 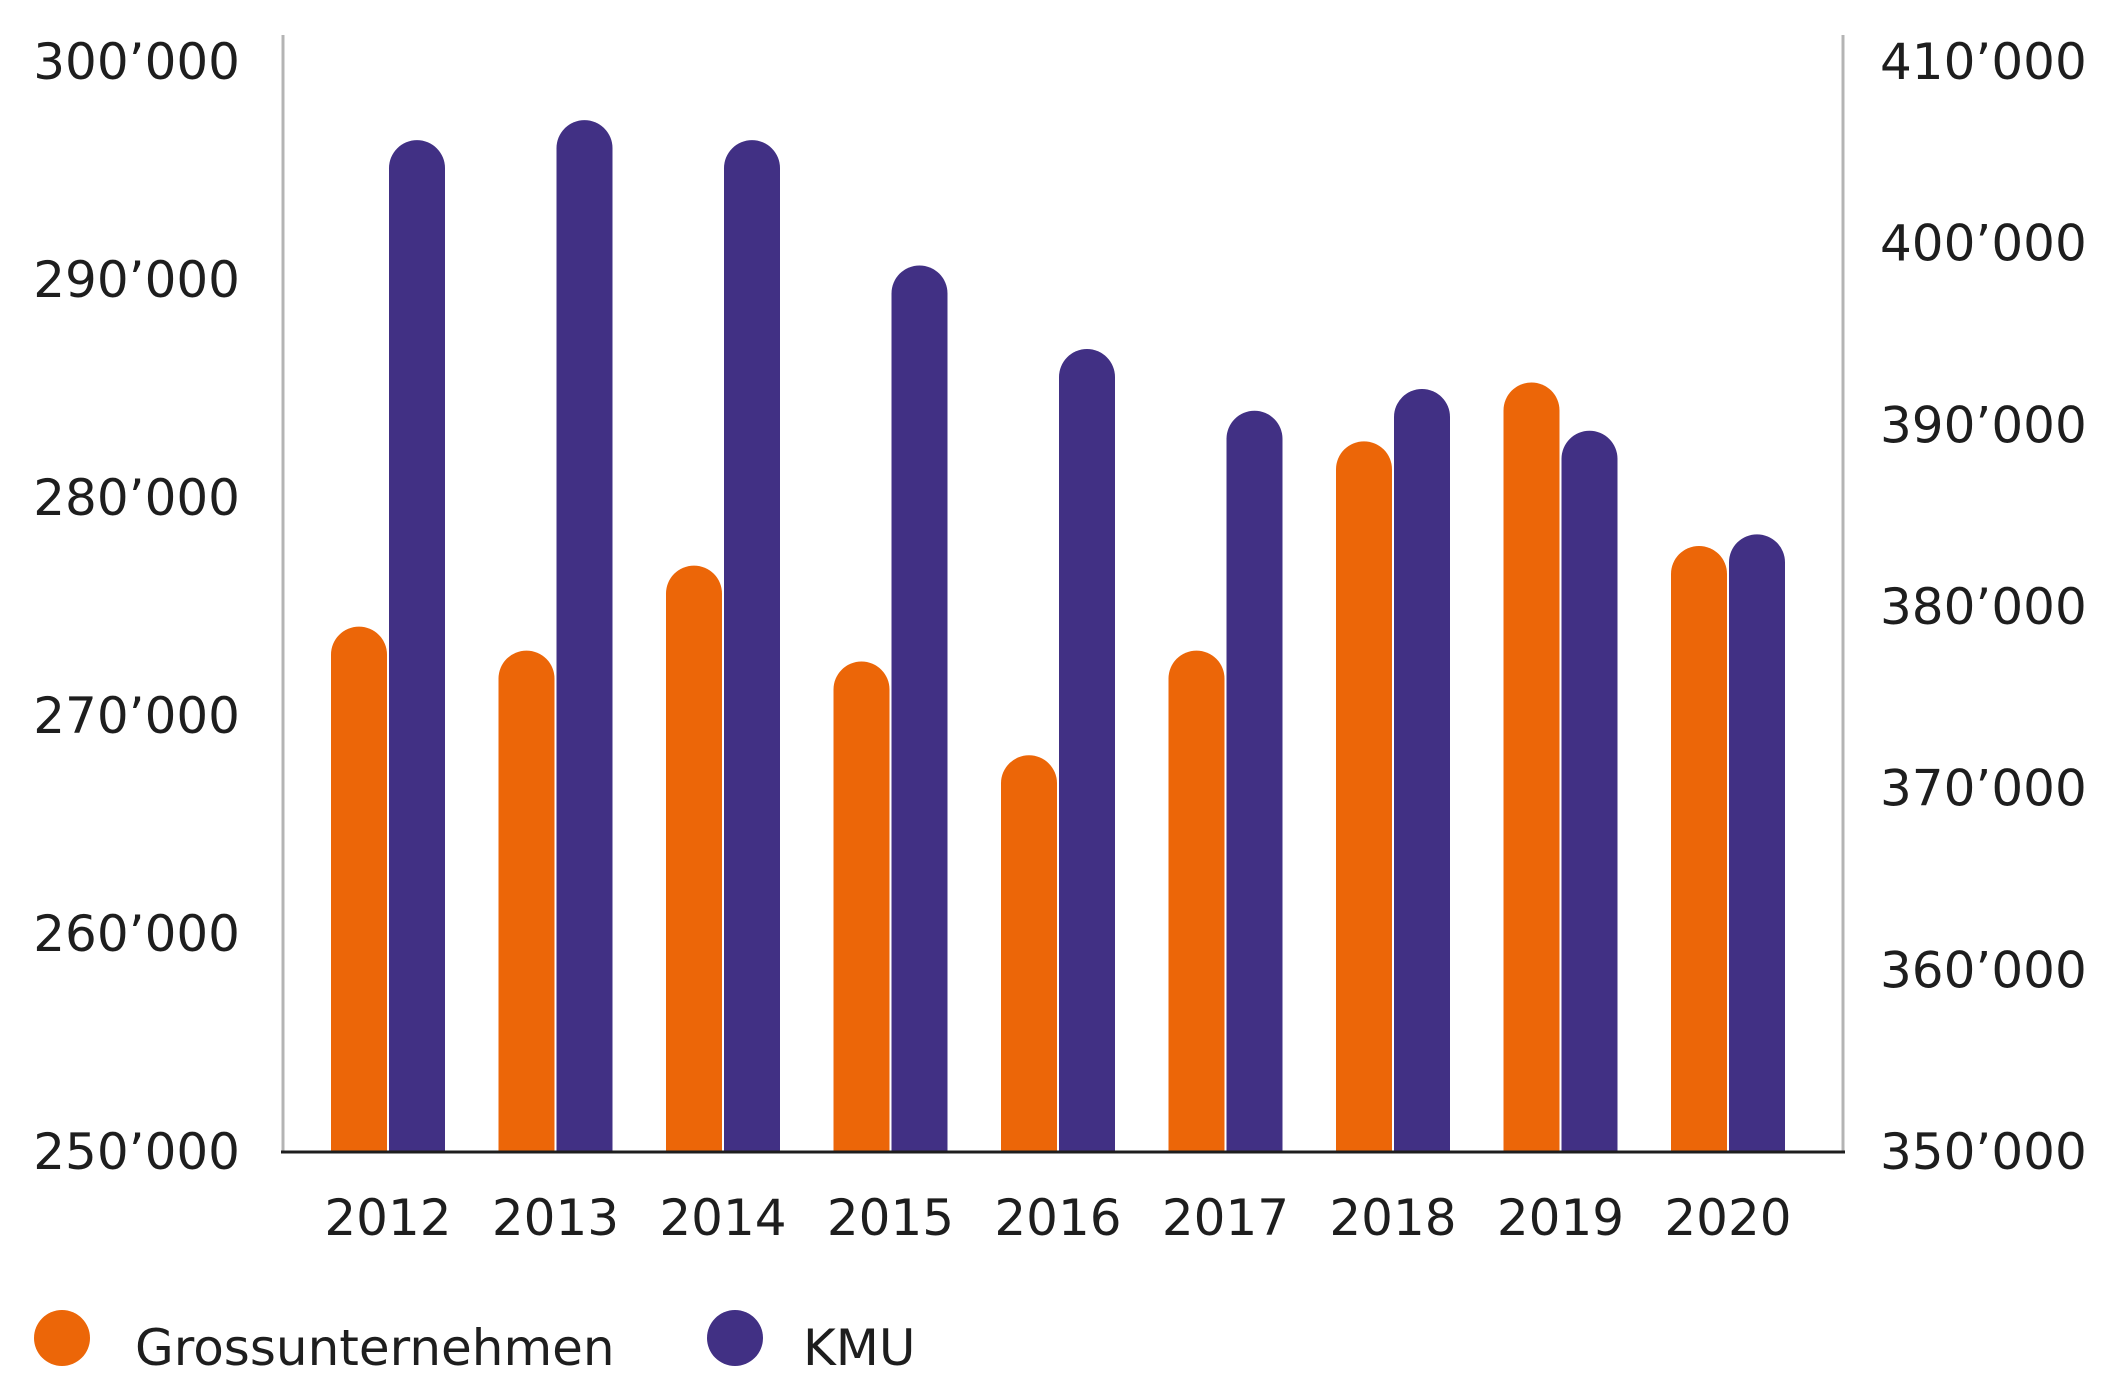 I want to click on left-tick-label: 270’000, so click(x=136, y=716).